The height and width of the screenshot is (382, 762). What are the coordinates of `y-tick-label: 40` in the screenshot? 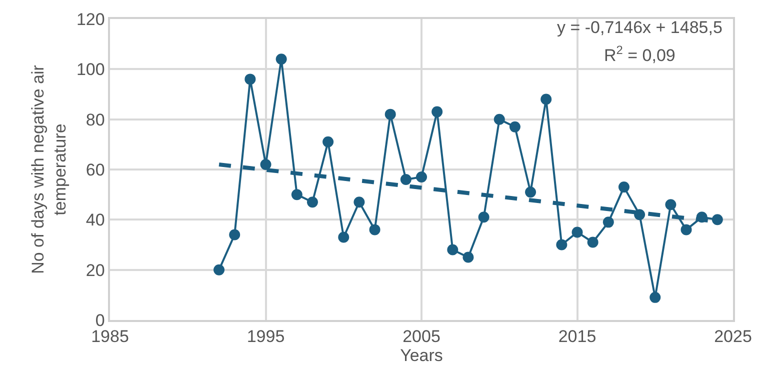 It's located at (95, 220).